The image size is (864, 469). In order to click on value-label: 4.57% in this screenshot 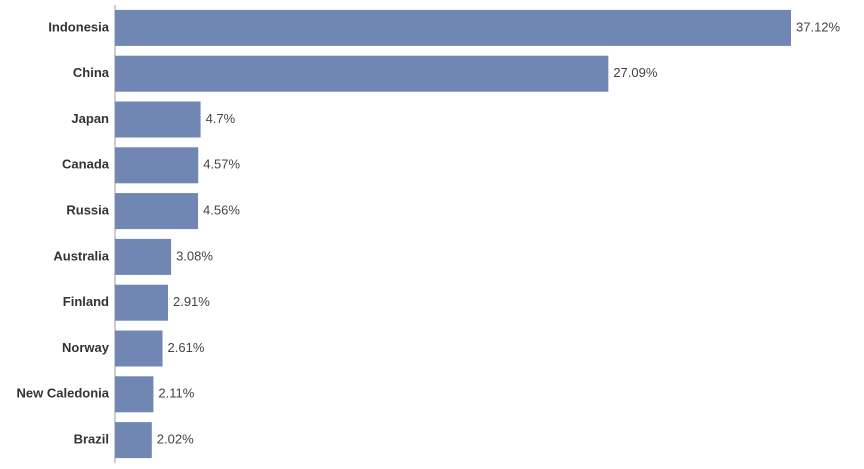, I will do `click(221, 164)`.